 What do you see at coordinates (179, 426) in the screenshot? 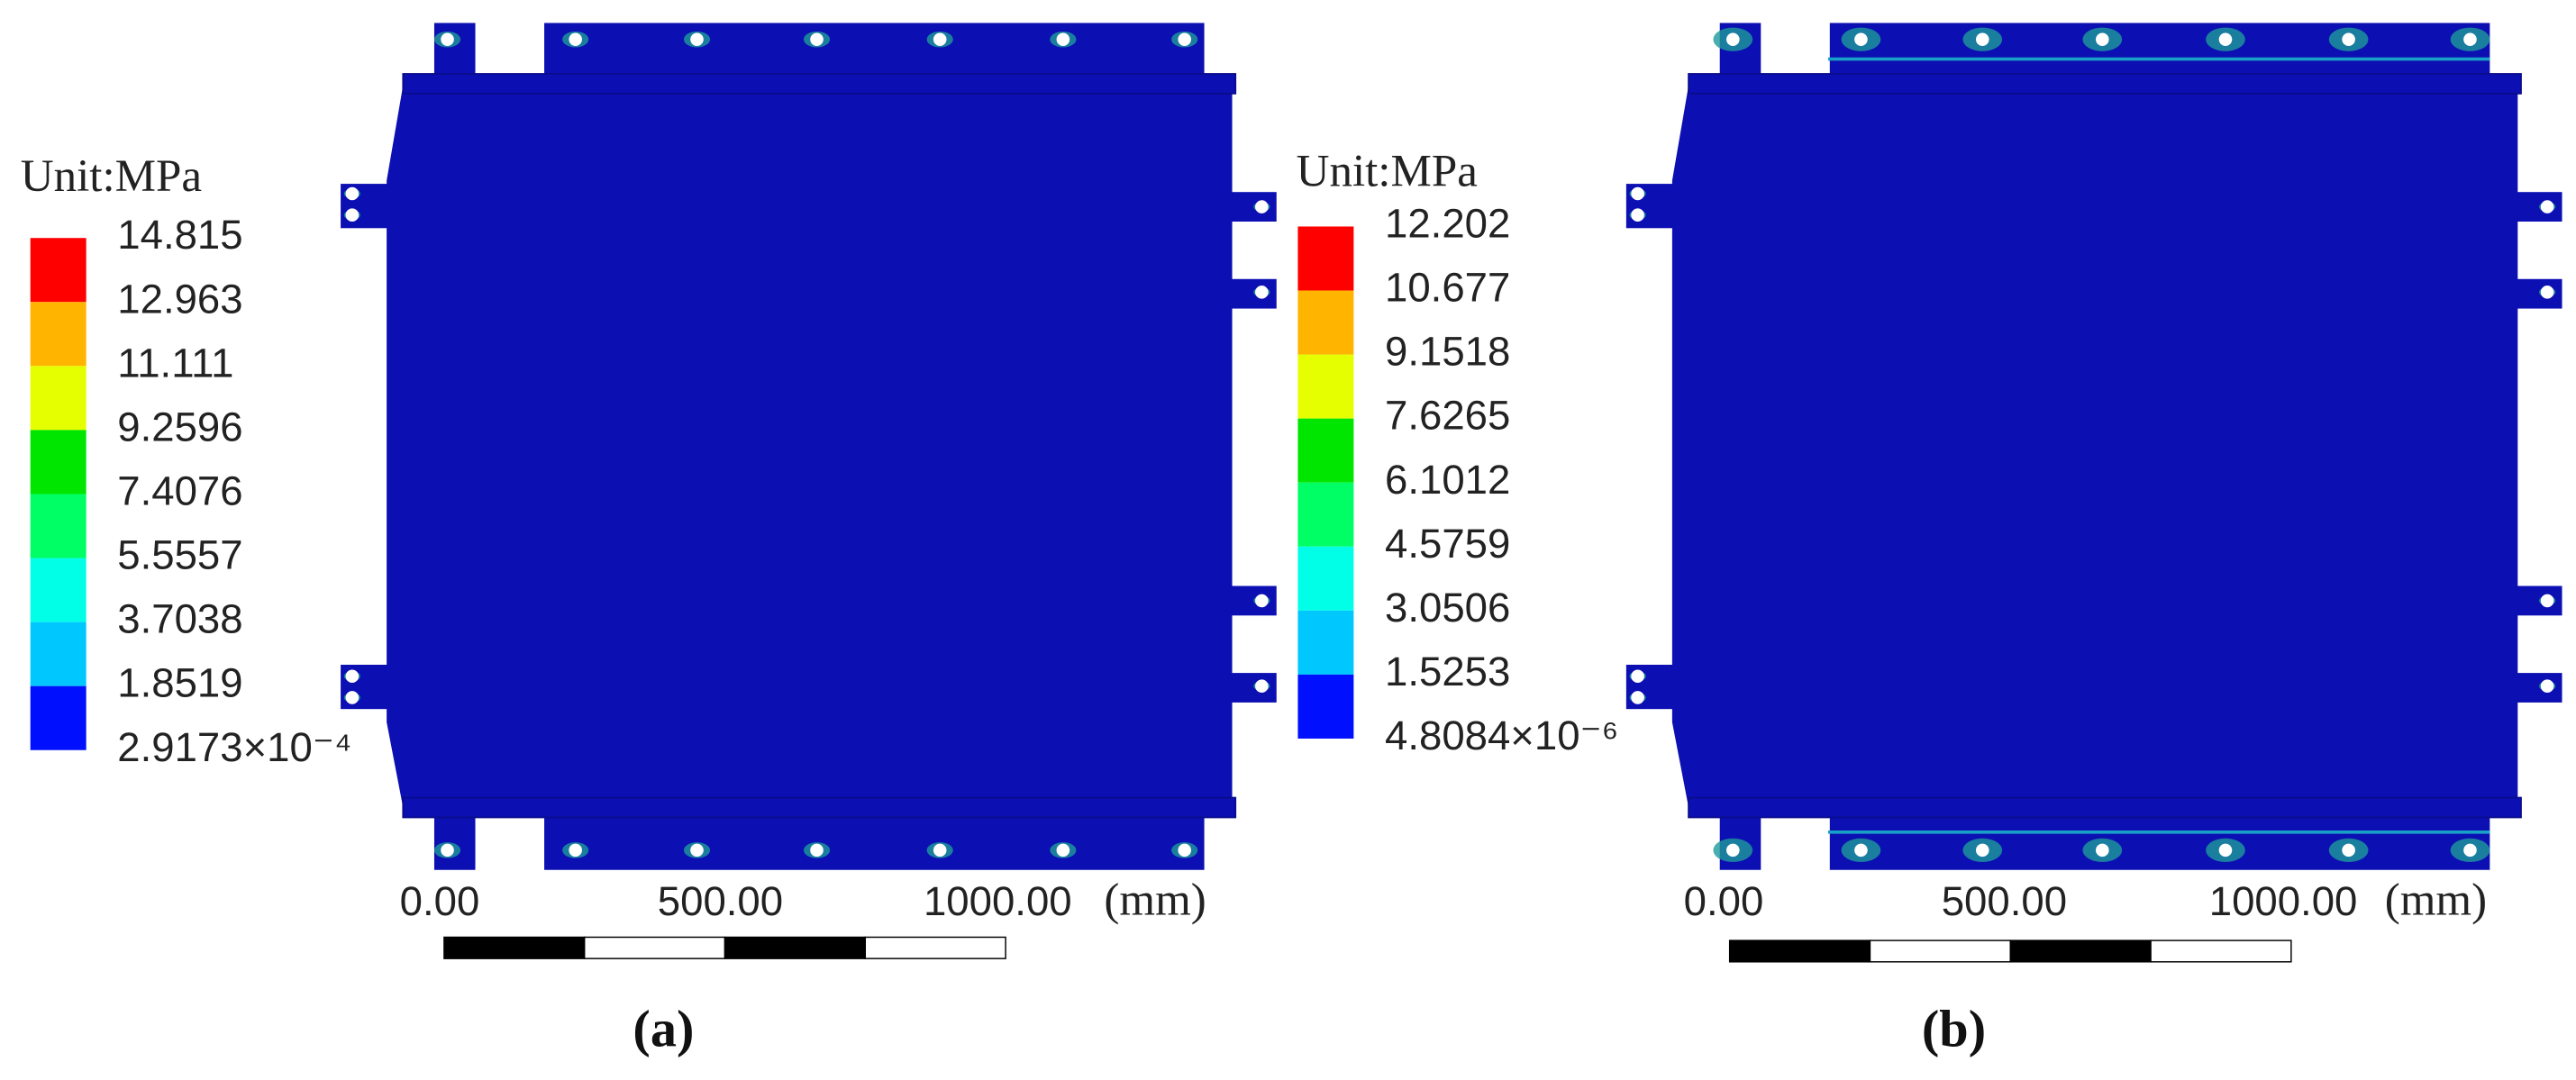
I see `legend-label: 9.2596` at bounding box center [179, 426].